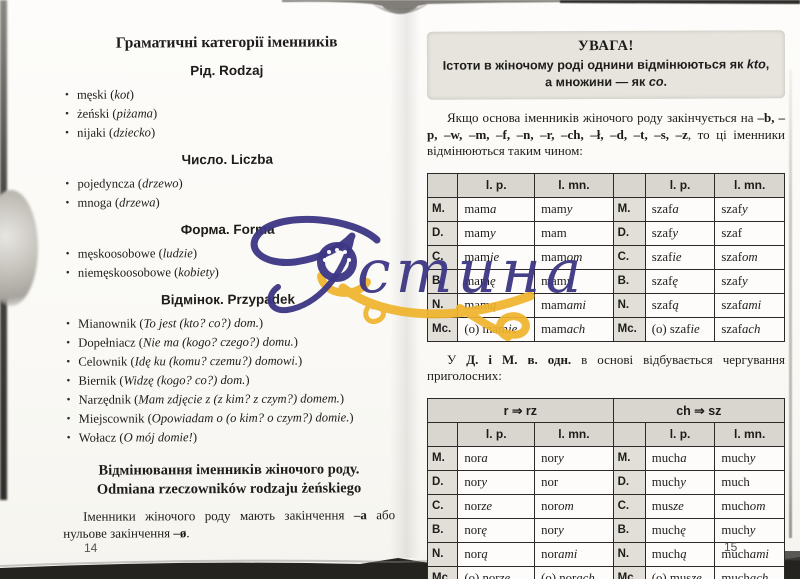 This screenshot has width=800, height=579. Describe the element at coordinates (442, 281) in the screenshot. I see `case-label: B.` at that location.